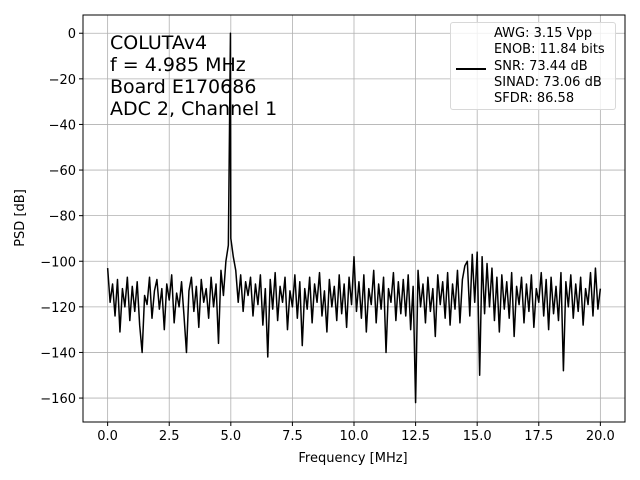 Image resolution: width=640 pixels, height=480 pixels. Describe the element at coordinates (538, 436) in the screenshot. I see `x-tick-label: 17.5` at that location.